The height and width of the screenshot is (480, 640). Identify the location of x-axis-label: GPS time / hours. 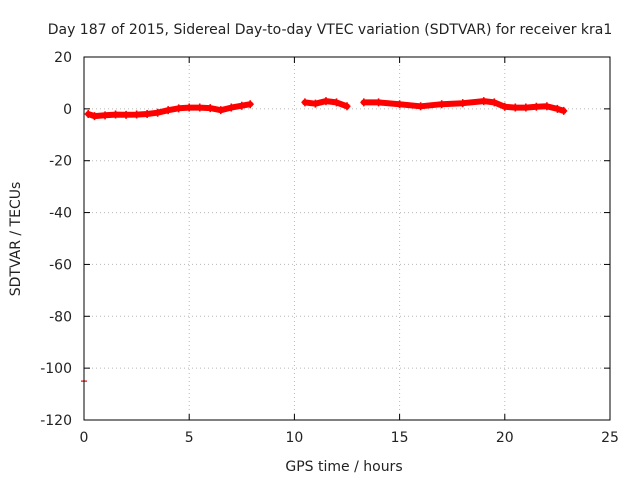
(343, 467).